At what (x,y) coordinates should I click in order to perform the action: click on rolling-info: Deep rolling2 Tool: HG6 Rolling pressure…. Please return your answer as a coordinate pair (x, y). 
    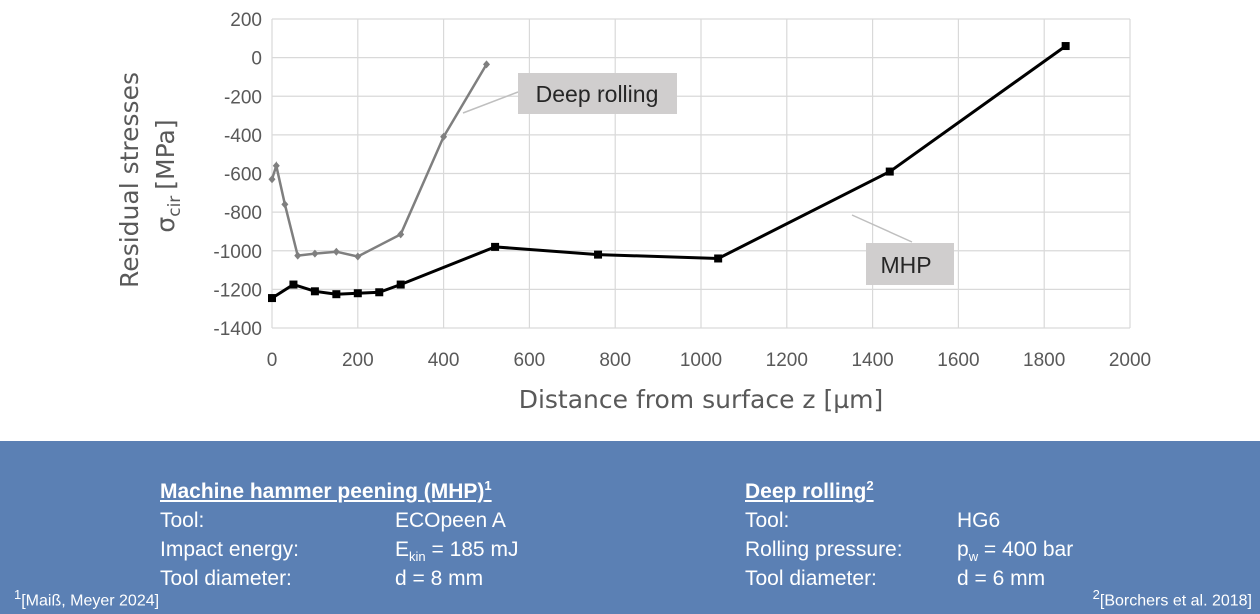
    Looking at the image, I should click on (909, 532).